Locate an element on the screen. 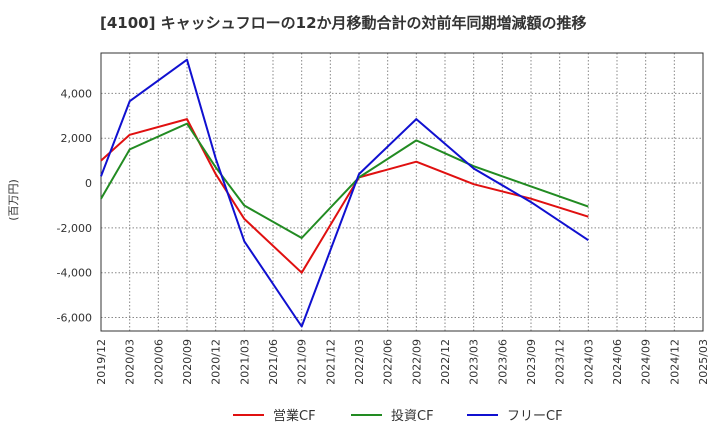  x-tick-label: 2025/03 is located at coordinates (703, 362).